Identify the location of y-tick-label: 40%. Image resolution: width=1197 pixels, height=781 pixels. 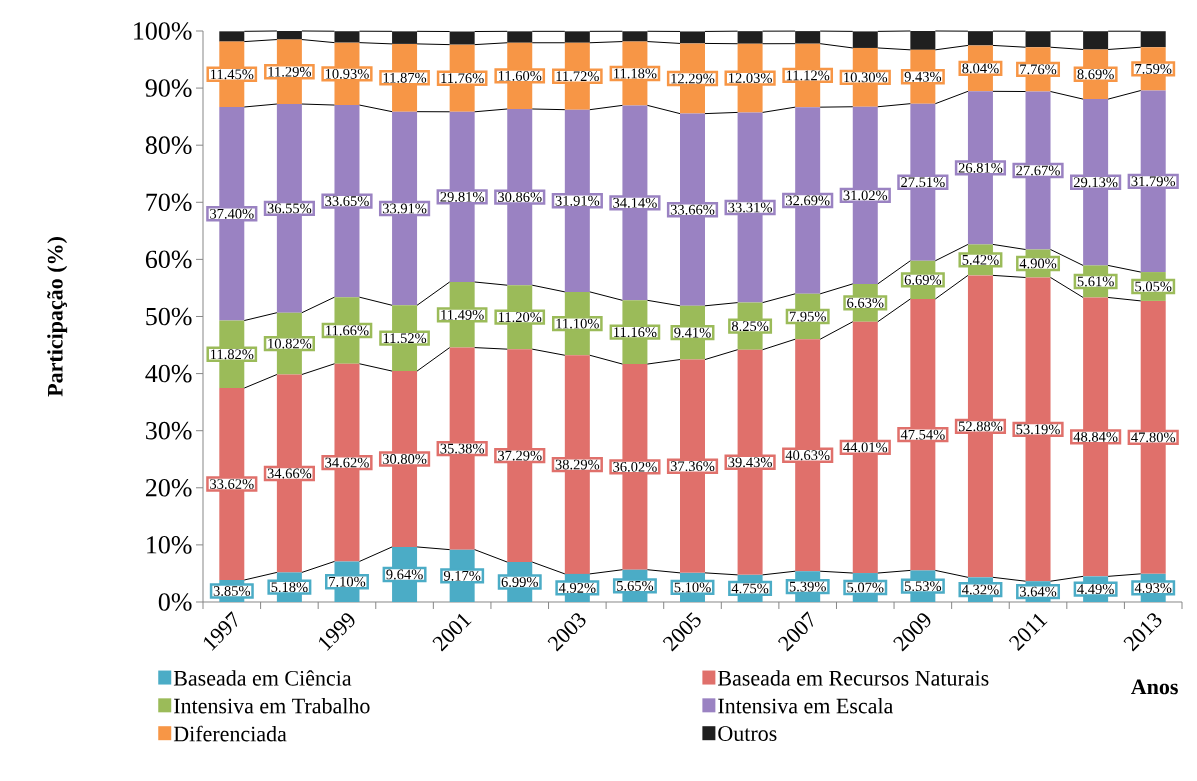
(168, 373).